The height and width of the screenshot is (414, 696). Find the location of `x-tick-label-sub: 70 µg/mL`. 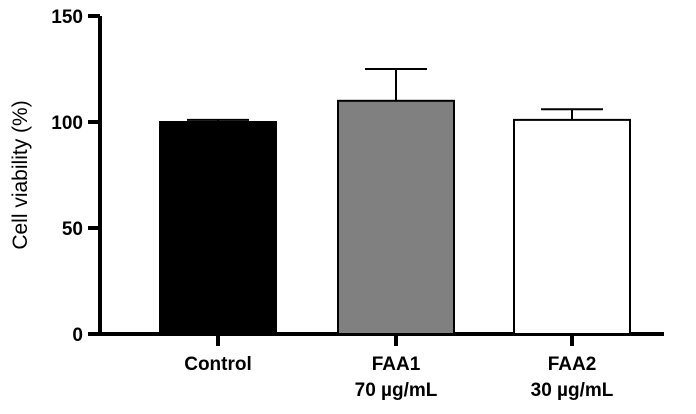

x-tick-label-sub: 70 µg/mL is located at coordinates (396, 390).